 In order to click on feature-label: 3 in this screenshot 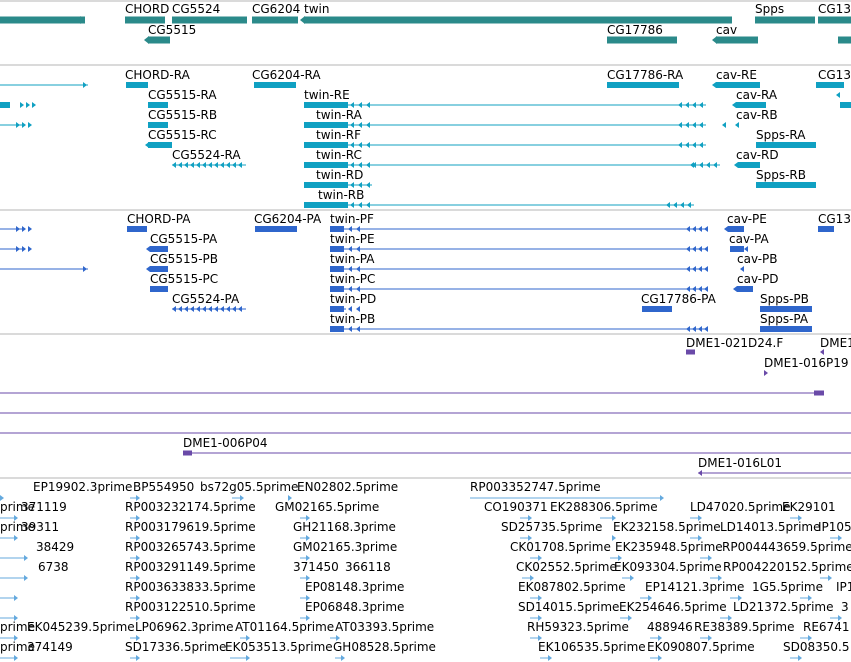, I will do `click(845, 607)`.